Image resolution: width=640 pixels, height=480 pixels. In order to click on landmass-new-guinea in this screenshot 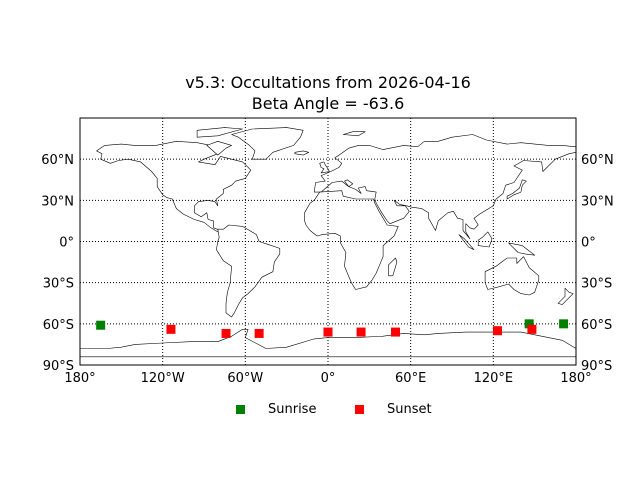, I will do `click(521, 249)`.